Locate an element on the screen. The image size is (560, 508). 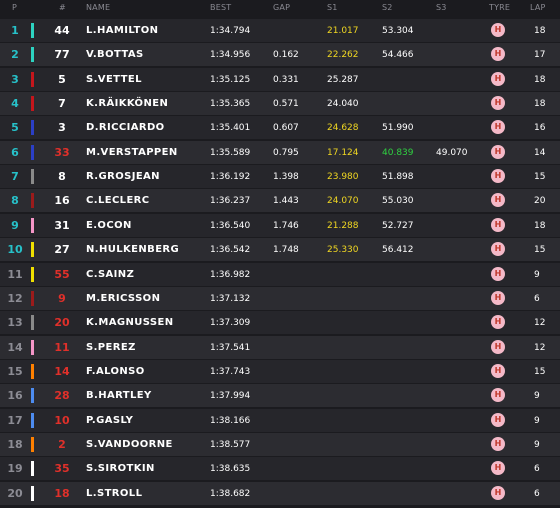
driver-name: B.HARTLEY is located at coordinates (119, 395).